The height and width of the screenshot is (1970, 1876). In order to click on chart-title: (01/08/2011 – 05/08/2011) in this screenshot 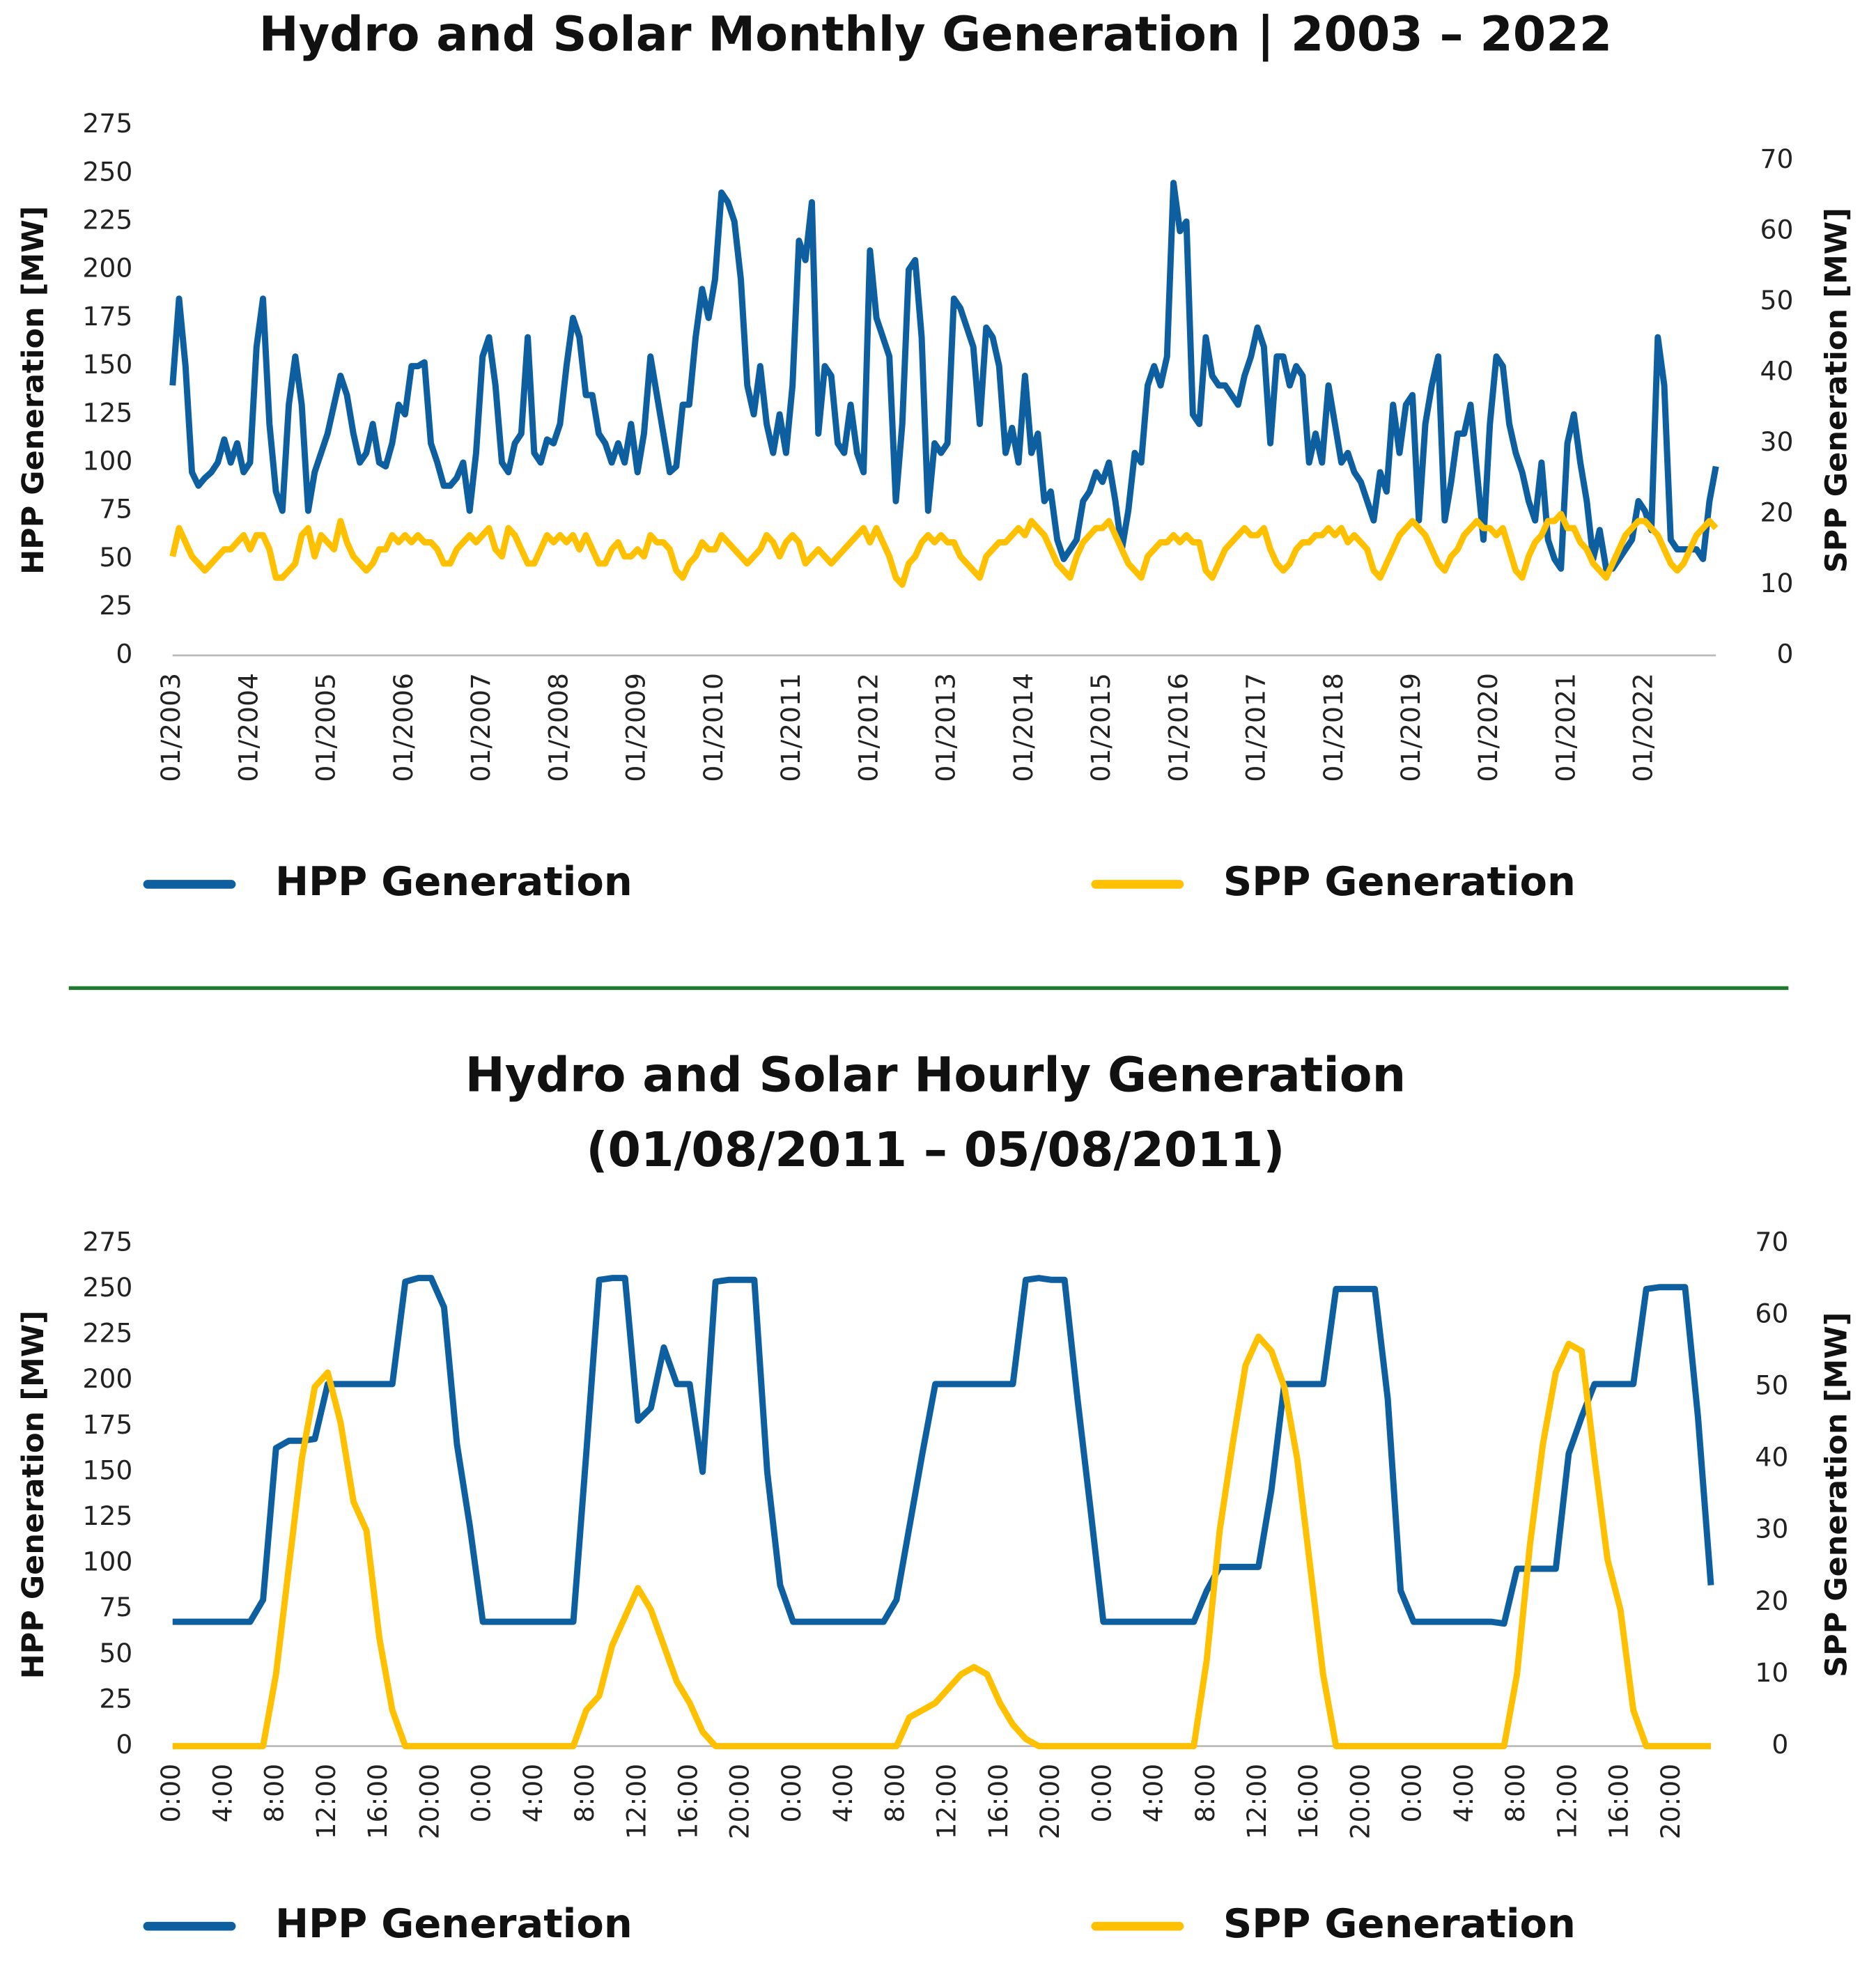, I will do `click(935, 1150)`.